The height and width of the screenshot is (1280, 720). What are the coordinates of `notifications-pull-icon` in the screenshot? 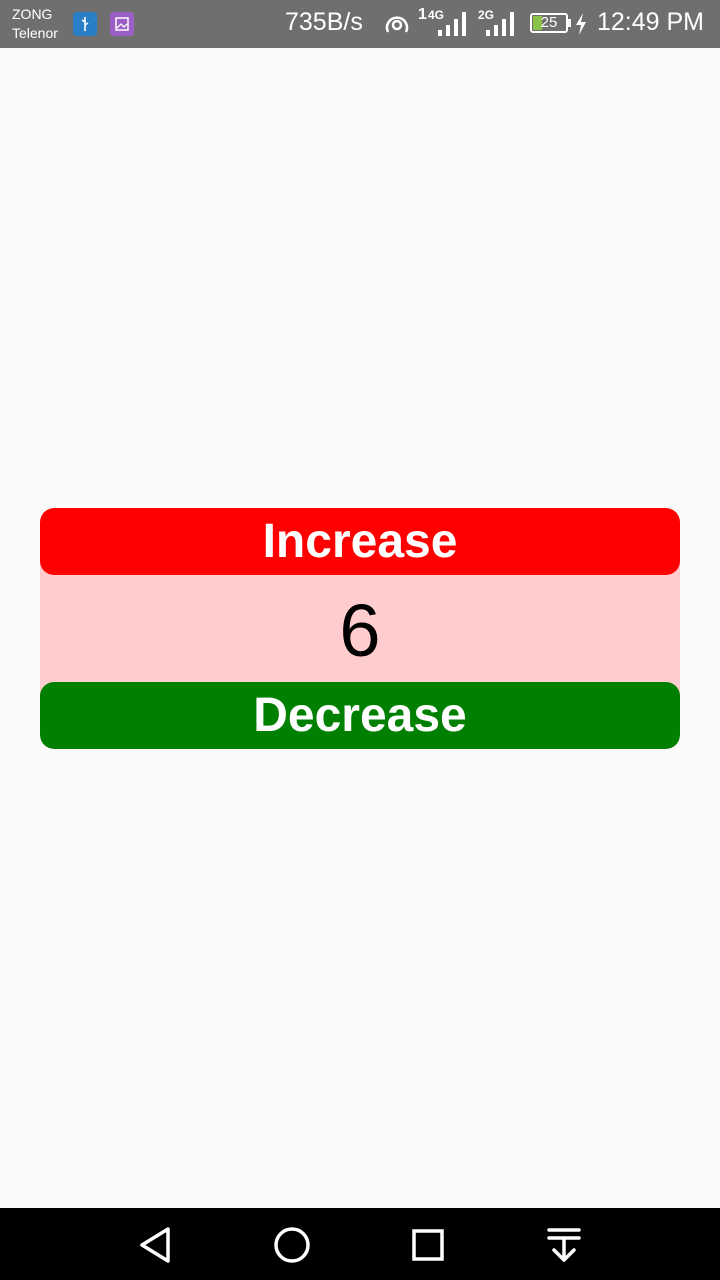 It's located at (564, 1245).